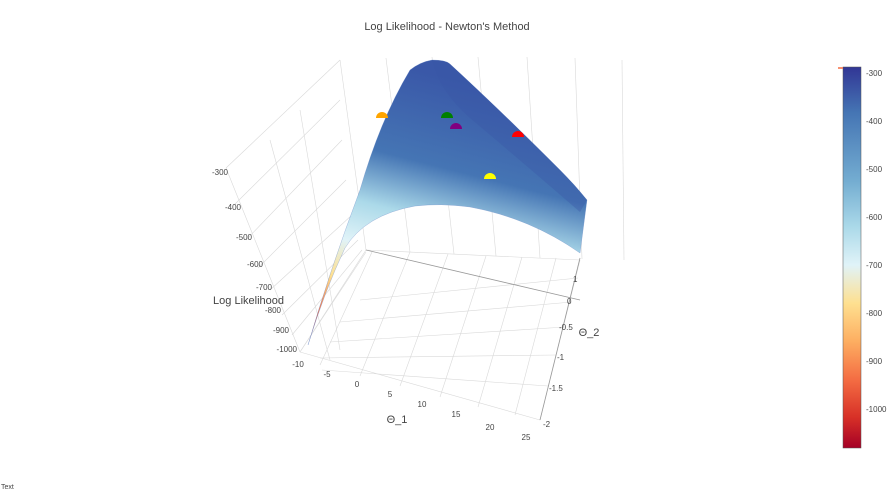 This screenshot has height=502, width=895. I want to click on colorbar-tick: -300, so click(874, 73).